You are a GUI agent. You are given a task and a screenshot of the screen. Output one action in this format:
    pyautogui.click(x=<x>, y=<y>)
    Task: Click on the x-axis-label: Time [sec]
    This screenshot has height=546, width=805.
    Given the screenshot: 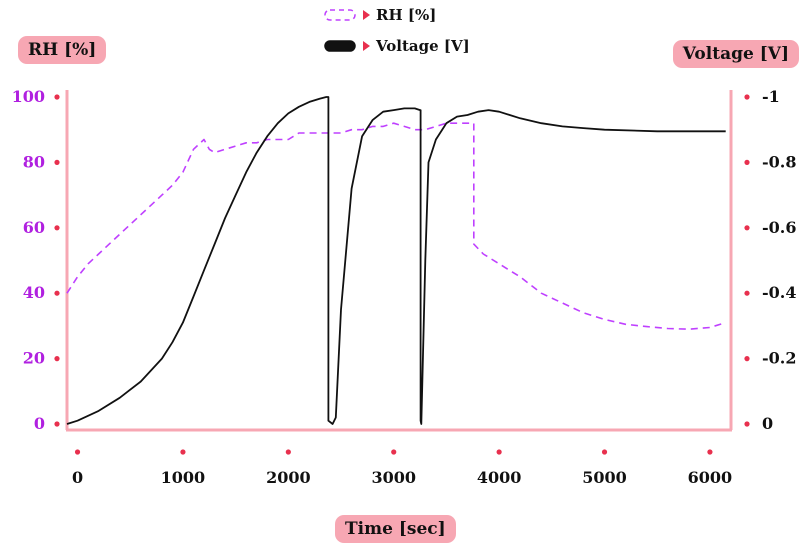 What is the action you would take?
    pyautogui.click(x=395, y=529)
    